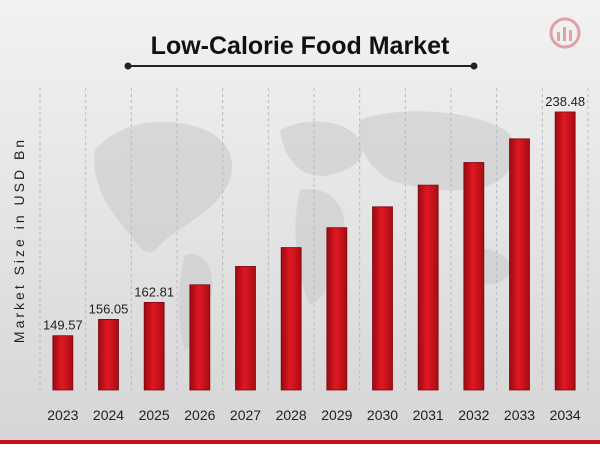 This screenshot has width=600, height=452. What do you see at coordinates (474, 66) in the screenshot?
I see `title-underline-right-dot` at bounding box center [474, 66].